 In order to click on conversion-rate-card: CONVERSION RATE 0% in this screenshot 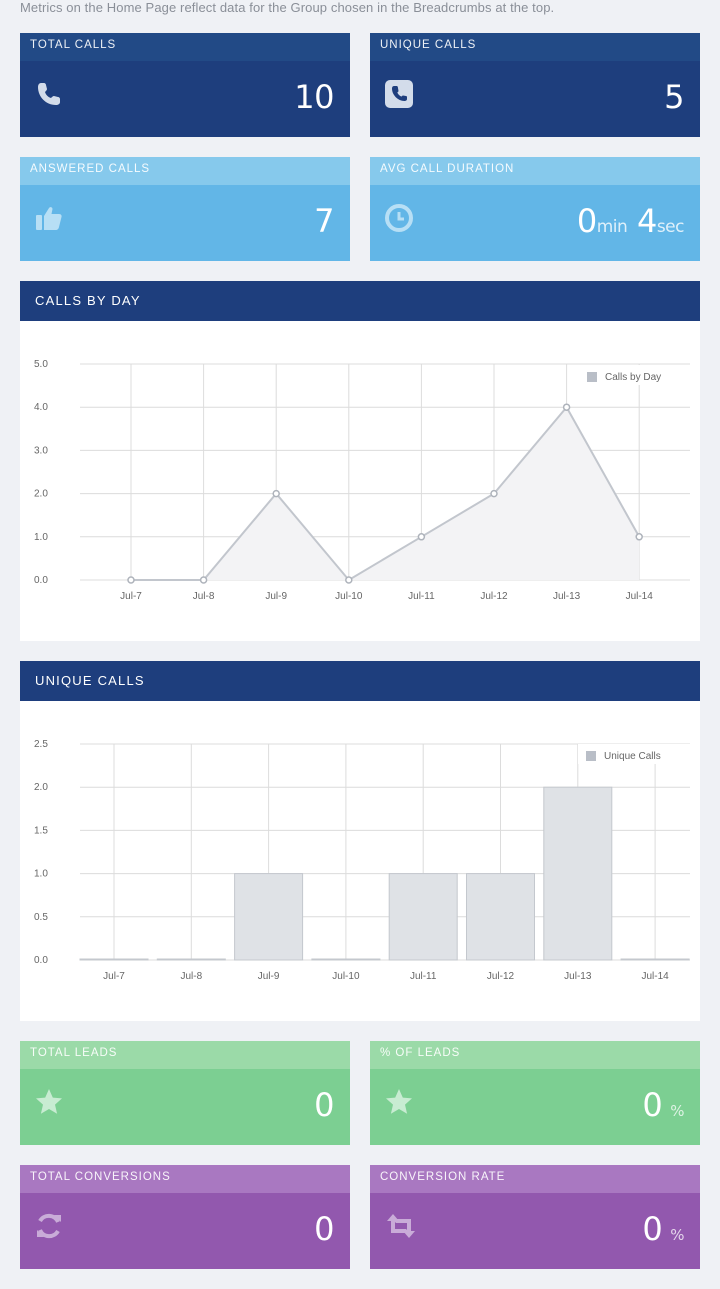, I will do `click(535, 1217)`.